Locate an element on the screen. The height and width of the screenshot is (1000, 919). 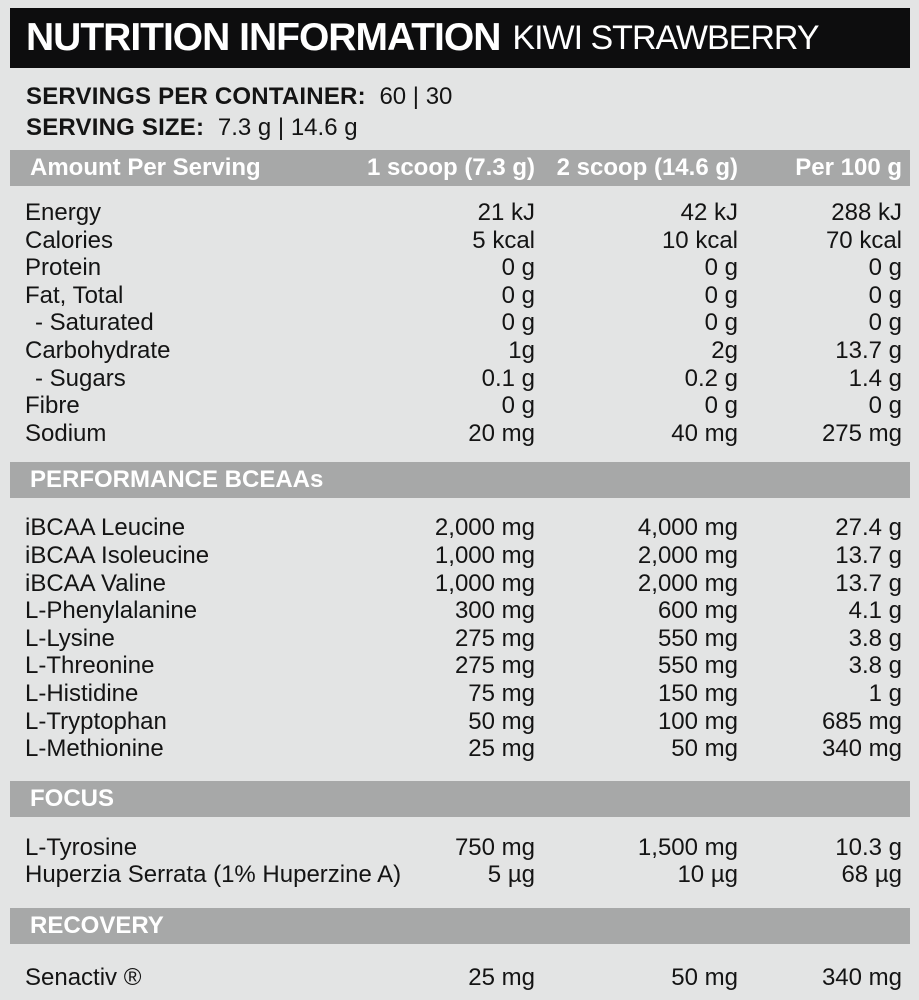
value-1-scoop: 1,000 mg is located at coordinates (484, 555).